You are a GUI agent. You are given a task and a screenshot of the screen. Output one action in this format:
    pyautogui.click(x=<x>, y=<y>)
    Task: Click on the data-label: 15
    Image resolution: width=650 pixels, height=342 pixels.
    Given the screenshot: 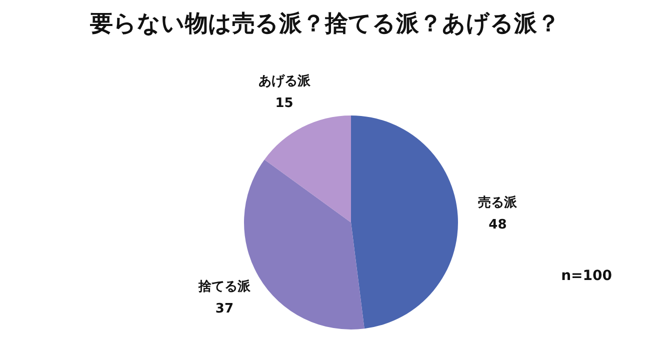 What is the action you would take?
    pyautogui.click(x=284, y=103)
    